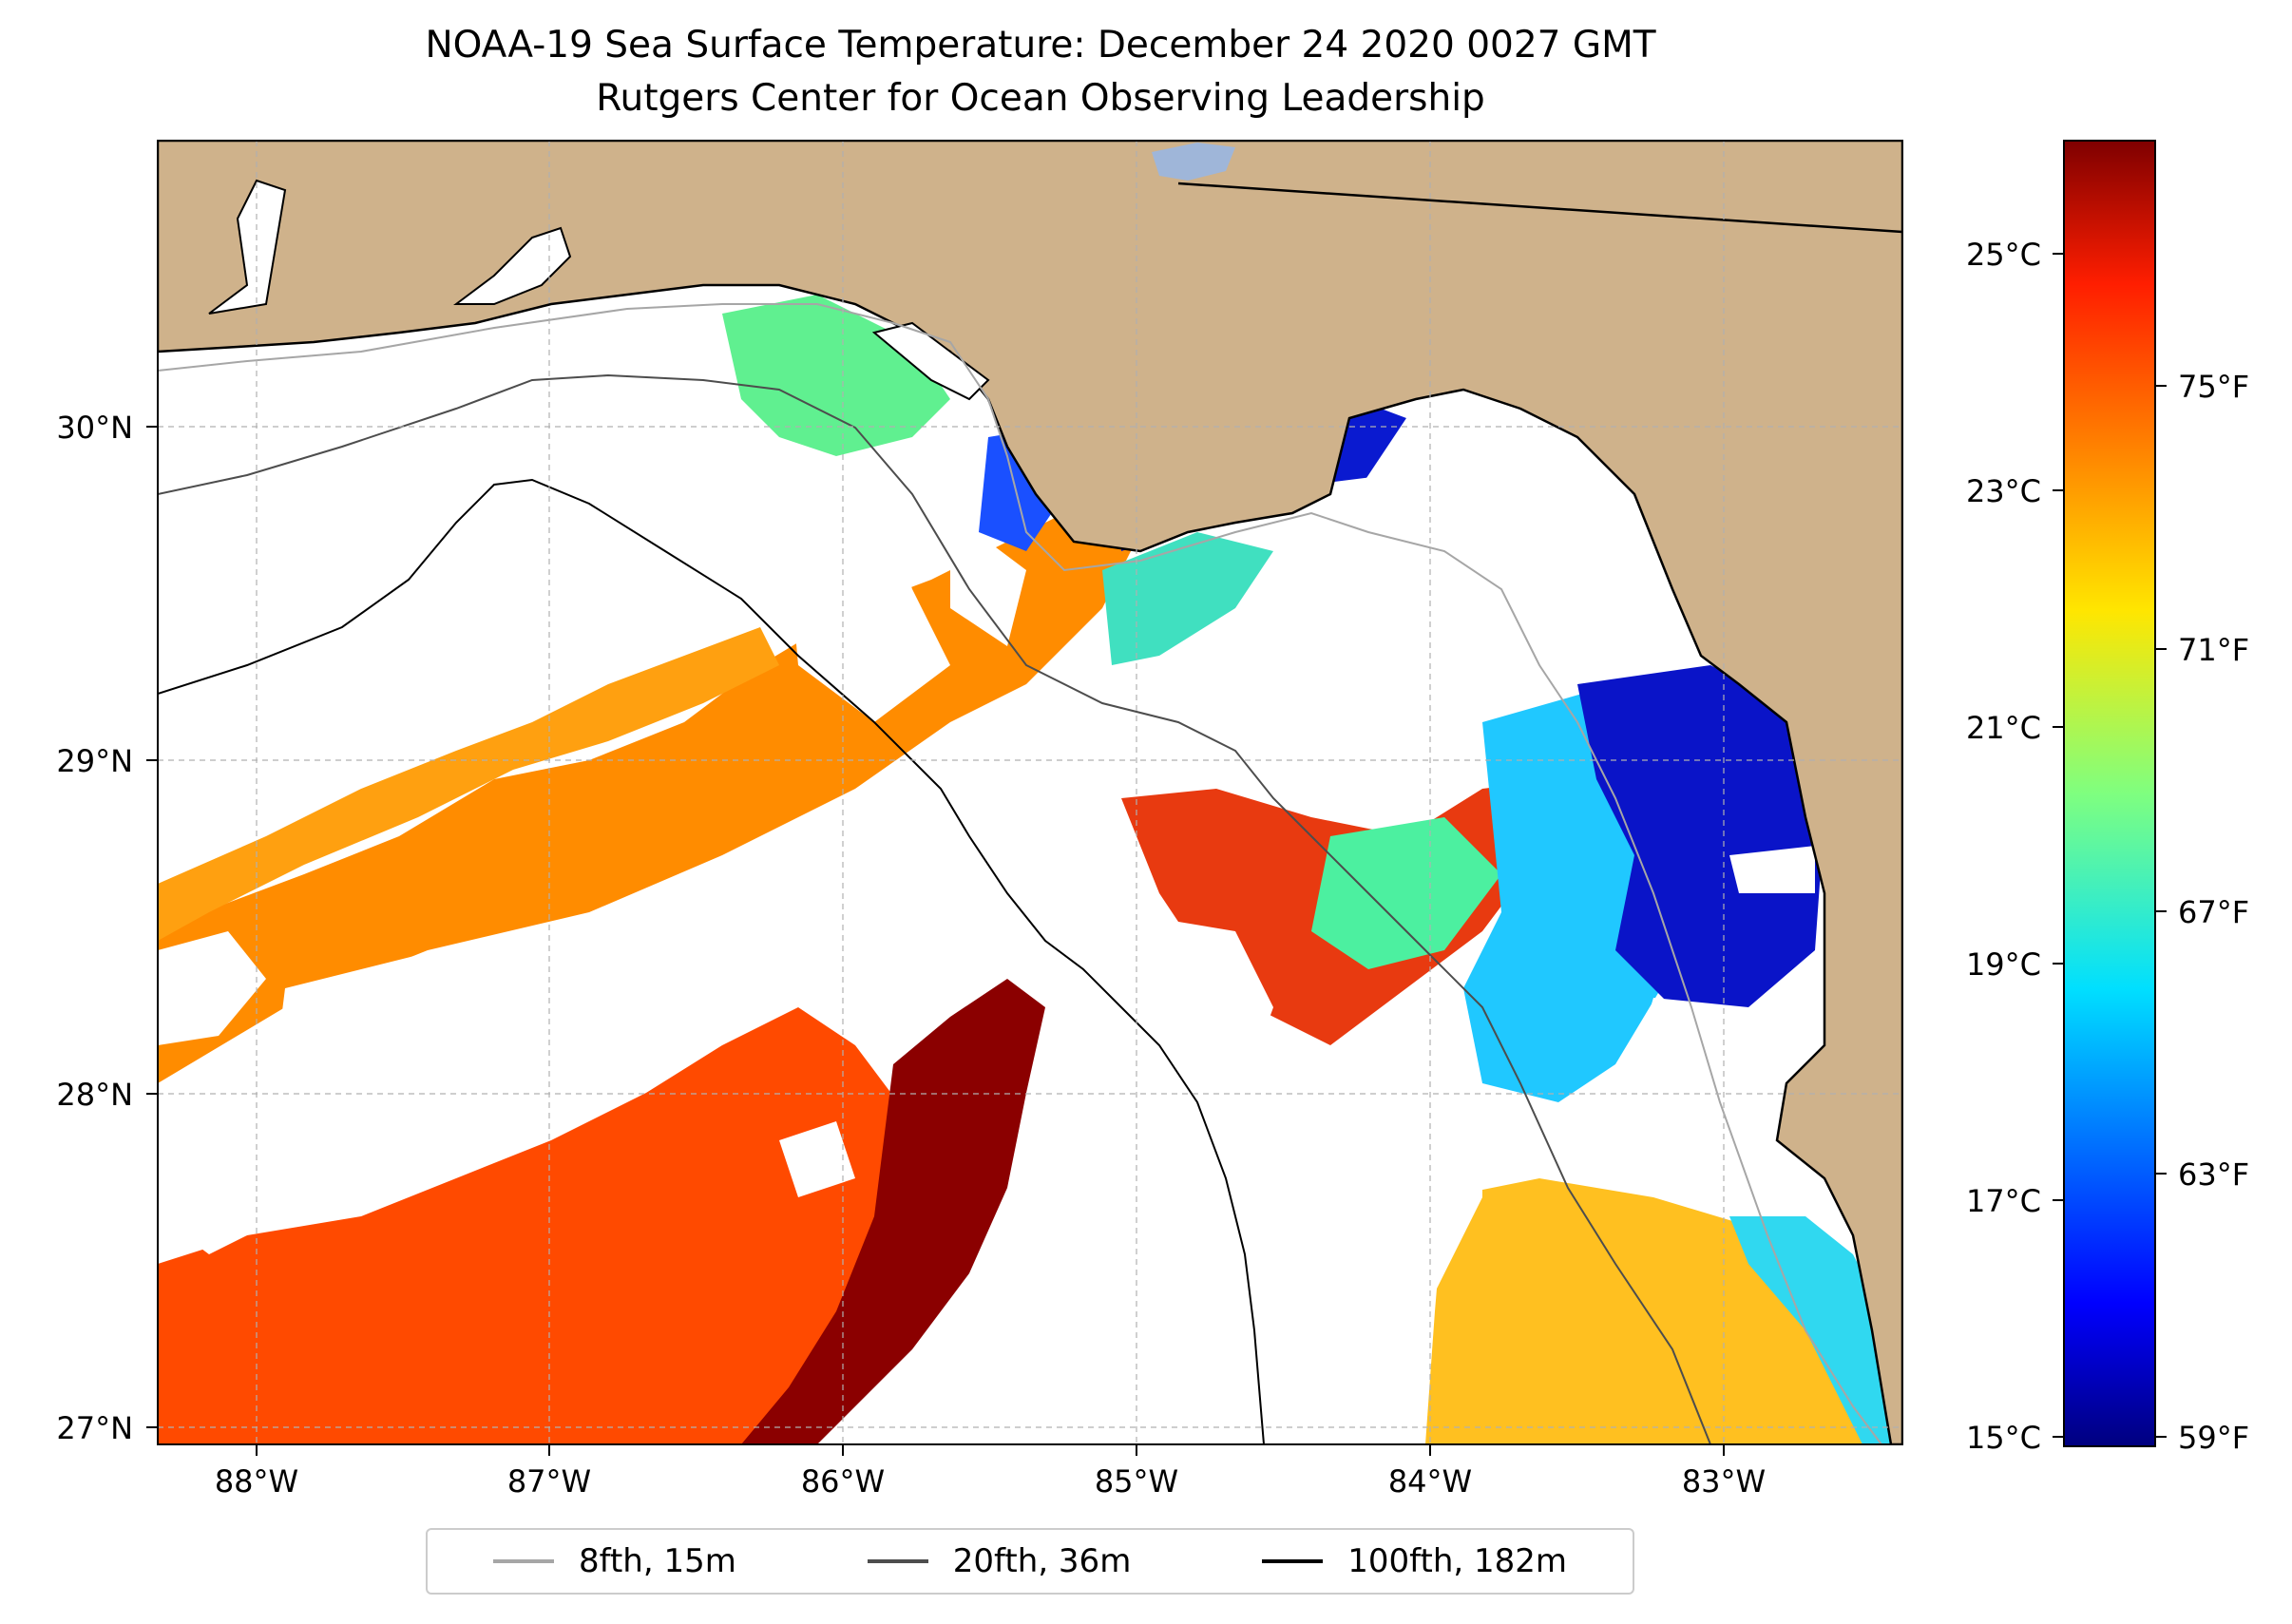  I want to click on sst-east-dark-blue, so click(1700, 836).